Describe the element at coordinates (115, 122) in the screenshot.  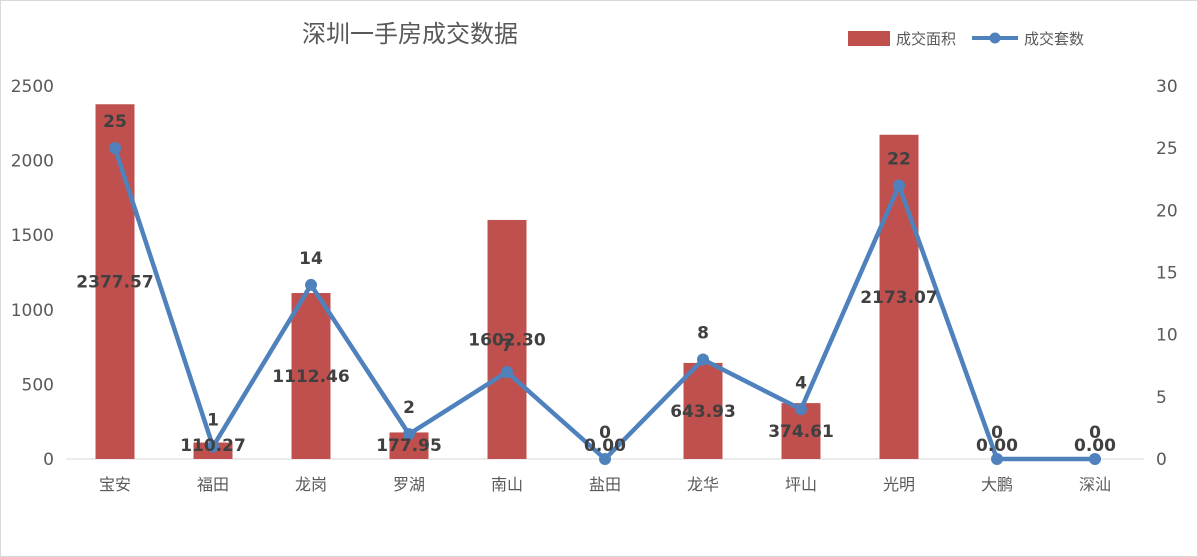
I see `line-data-label: 25` at that location.